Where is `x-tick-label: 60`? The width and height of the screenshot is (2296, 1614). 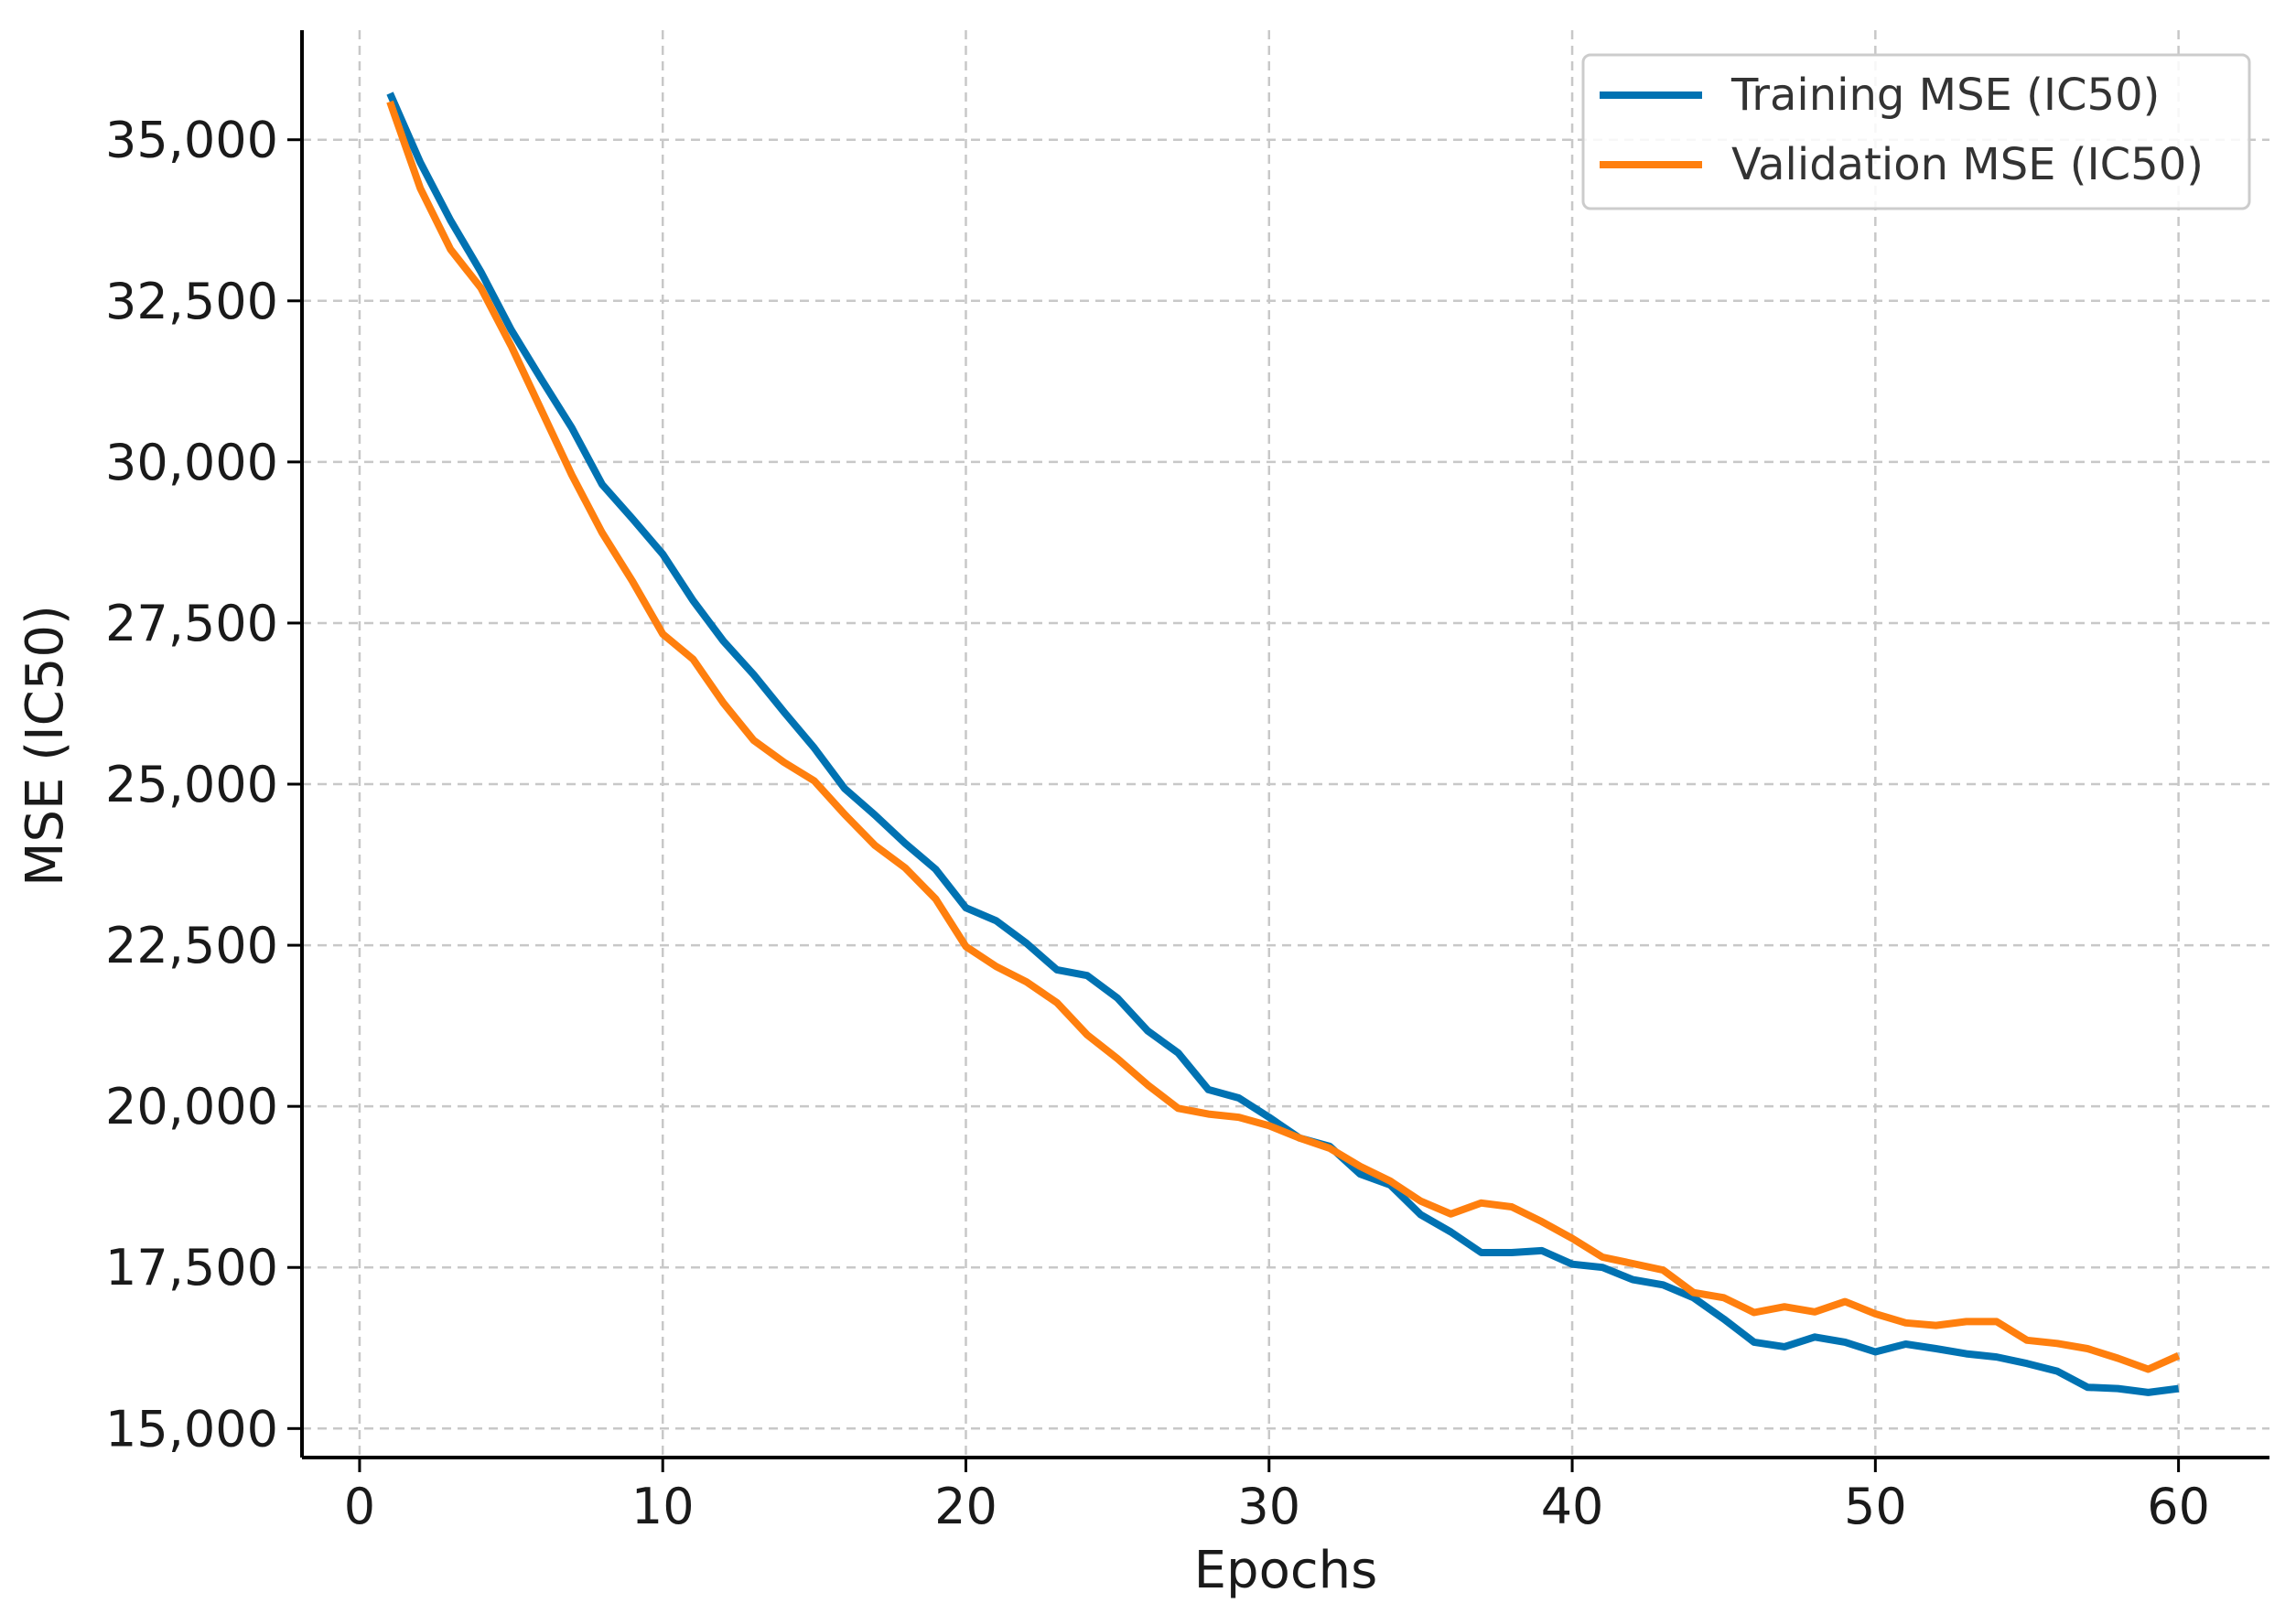 x-tick-label: 60 is located at coordinates (2179, 1506).